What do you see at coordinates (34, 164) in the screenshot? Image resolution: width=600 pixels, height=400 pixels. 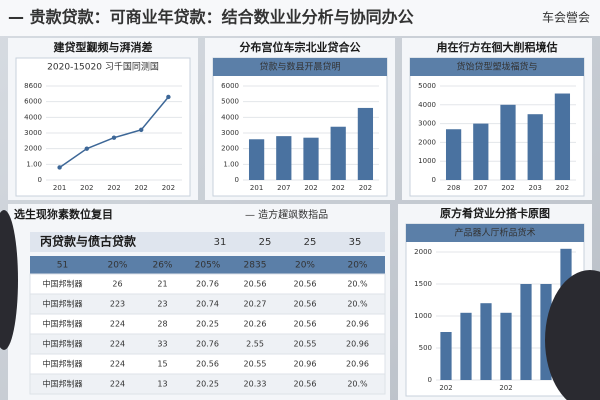 I see `y-tick-label: 1.00` at bounding box center [34, 164].